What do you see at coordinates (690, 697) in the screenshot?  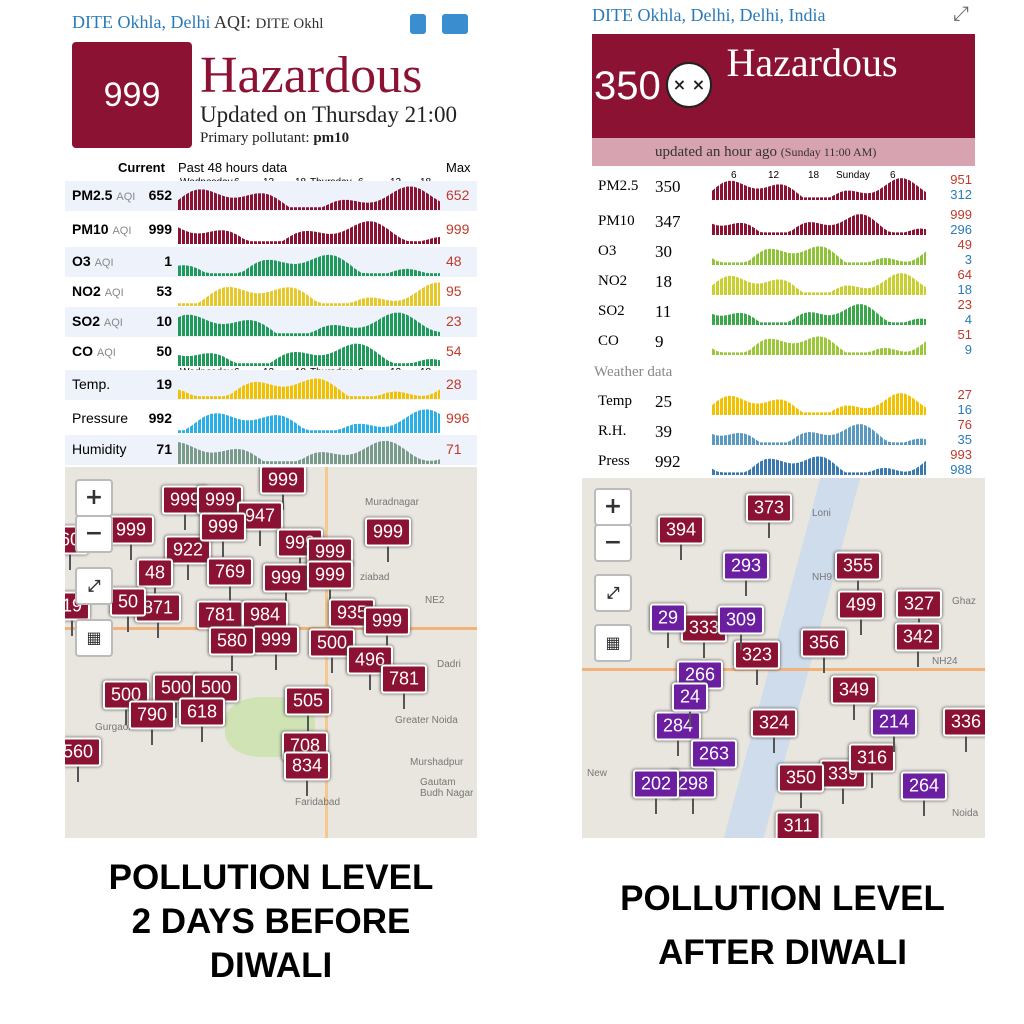 I see `aqi-marker: 24` at bounding box center [690, 697].